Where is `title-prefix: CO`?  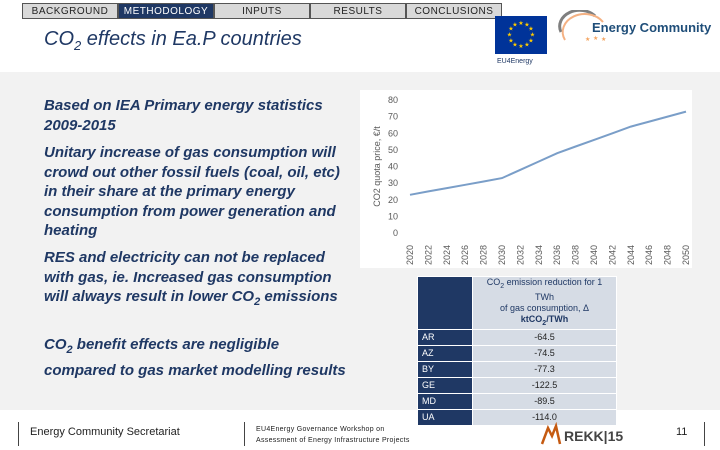 title-prefix: CO is located at coordinates (59, 39).